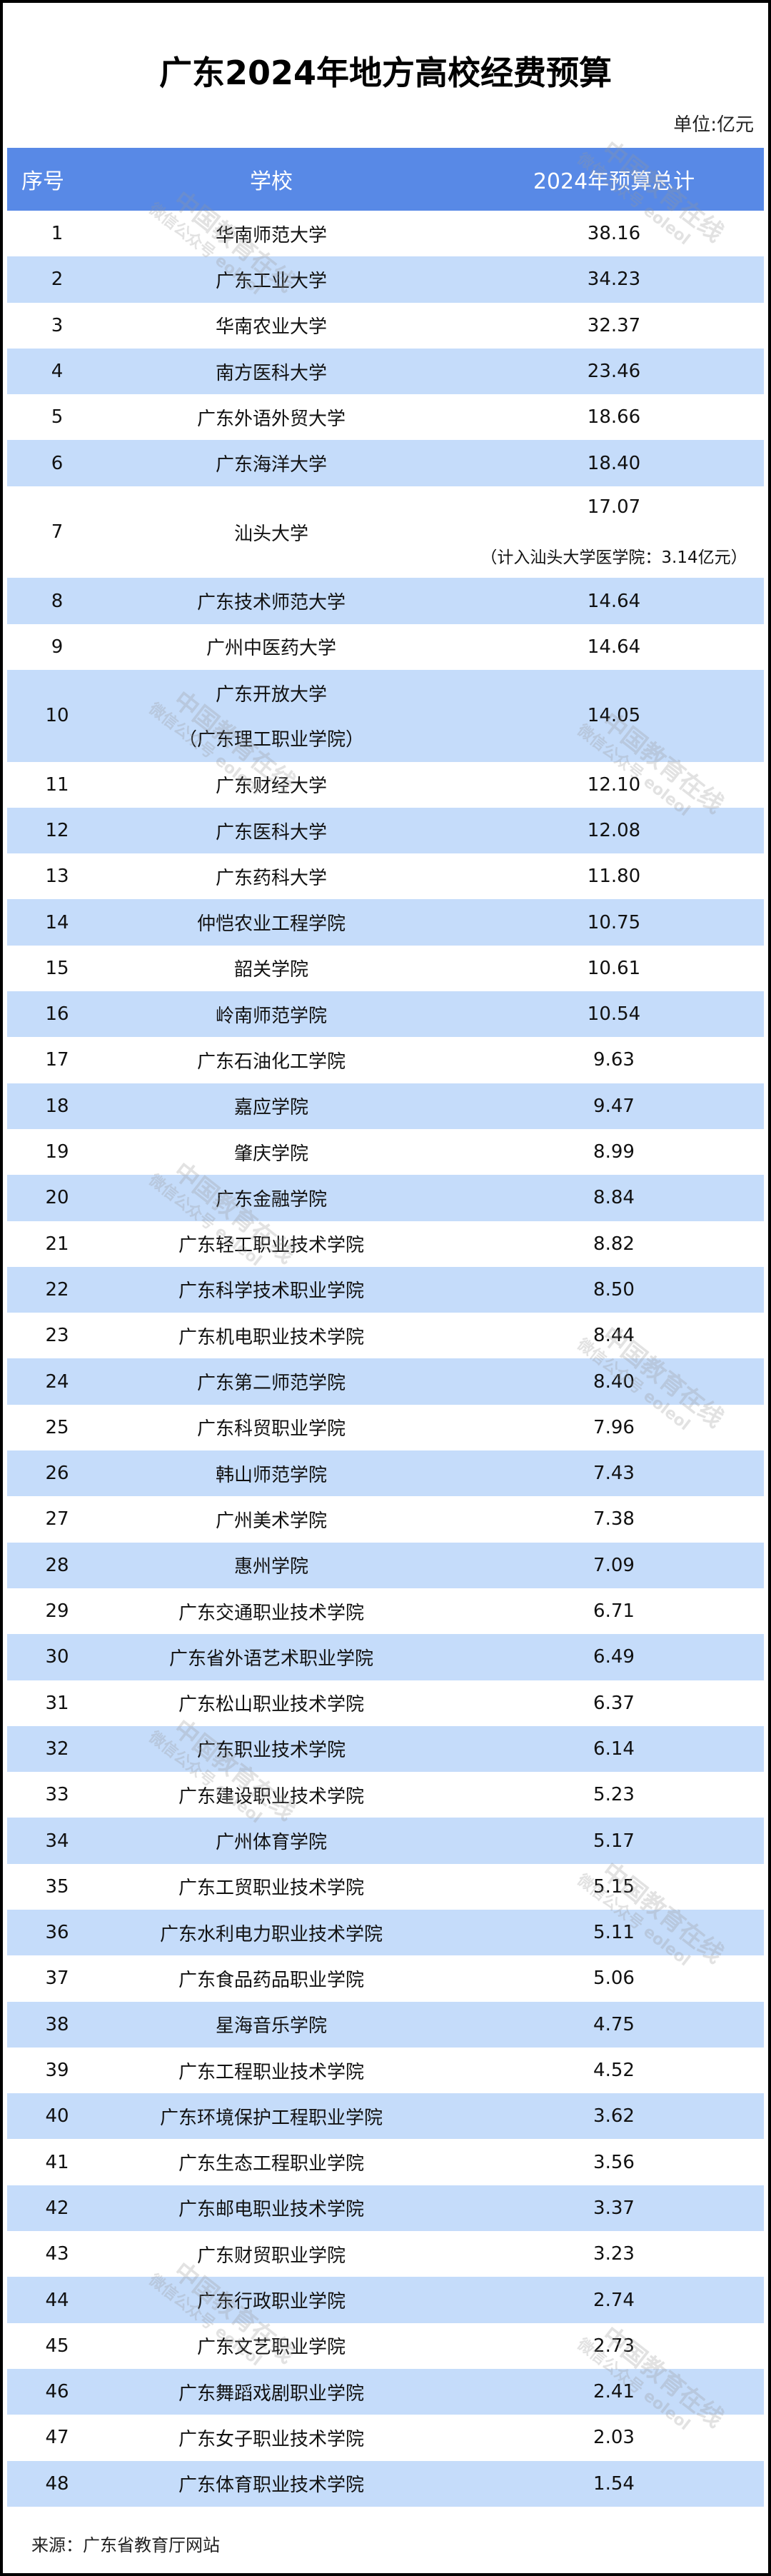 This screenshot has width=771, height=2576. I want to click on unit-label: 单位:亿元, so click(713, 125).